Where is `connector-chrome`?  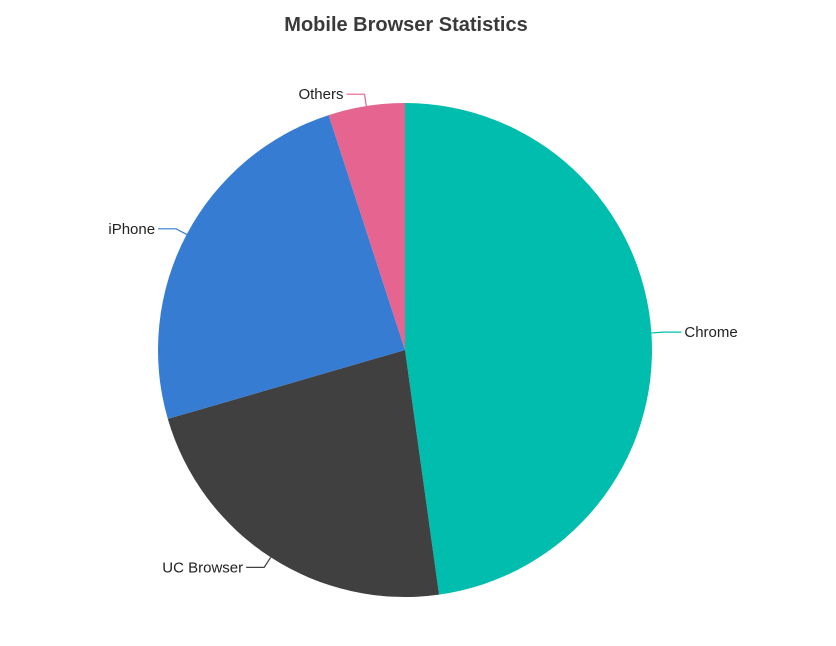 connector-chrome is located at coordinates (666, 332).